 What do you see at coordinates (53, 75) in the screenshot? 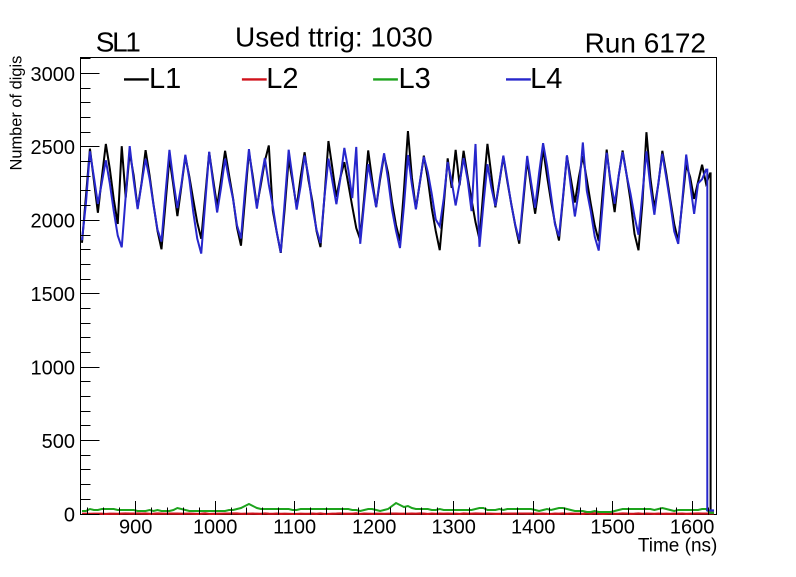
I see `svg-text: 3000` at bounding box center [53, 75].